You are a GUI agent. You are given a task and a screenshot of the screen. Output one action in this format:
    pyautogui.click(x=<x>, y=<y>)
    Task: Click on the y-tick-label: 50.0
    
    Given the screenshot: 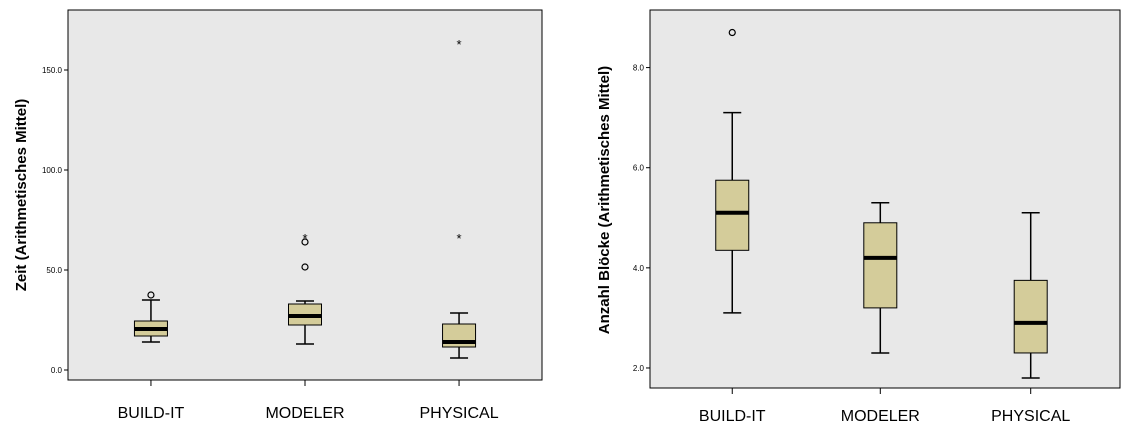 What is the action you would take?
    pyautogui.click(x=54, y=270)
    